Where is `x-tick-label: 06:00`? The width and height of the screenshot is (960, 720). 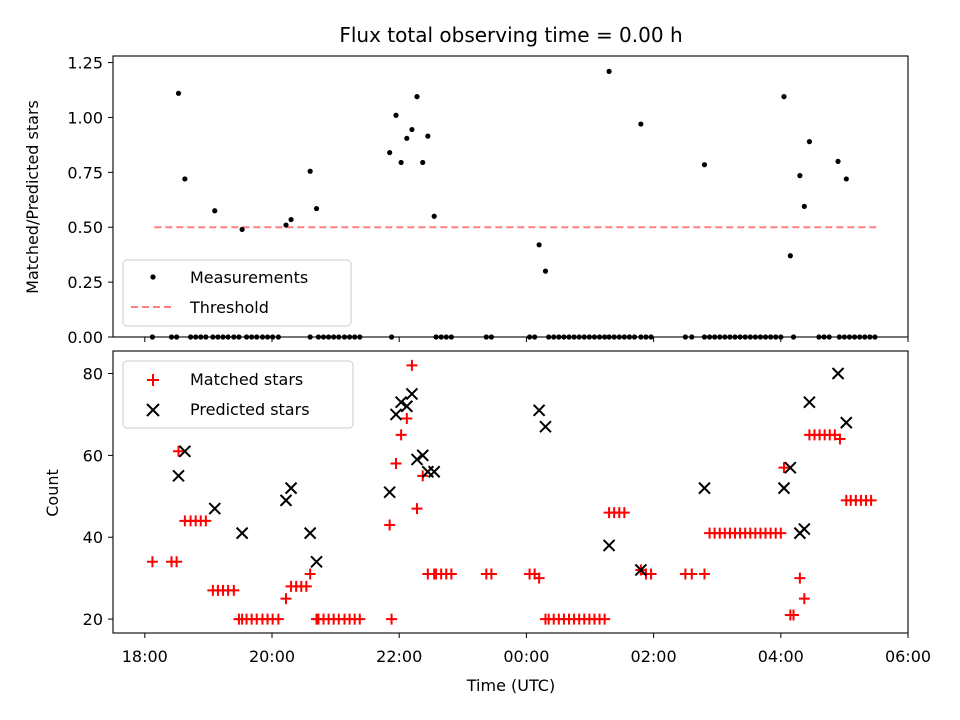 x-tick-label: 06:00 is located at coordinates (908, 656).